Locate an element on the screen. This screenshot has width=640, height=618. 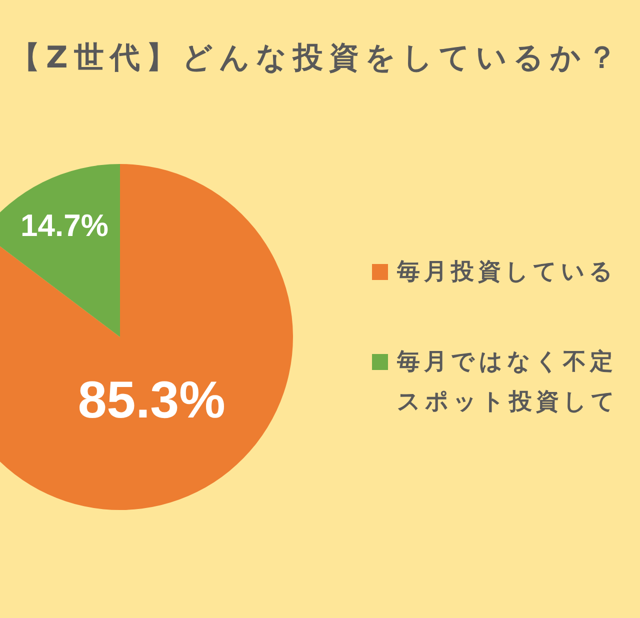
legend-label: 毎月投資している is located at coordinates (506, 272).